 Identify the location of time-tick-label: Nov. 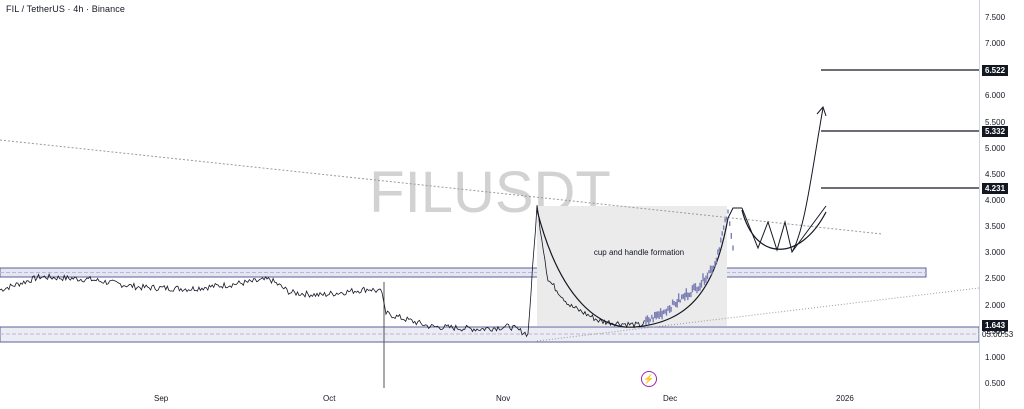
(503, 398).